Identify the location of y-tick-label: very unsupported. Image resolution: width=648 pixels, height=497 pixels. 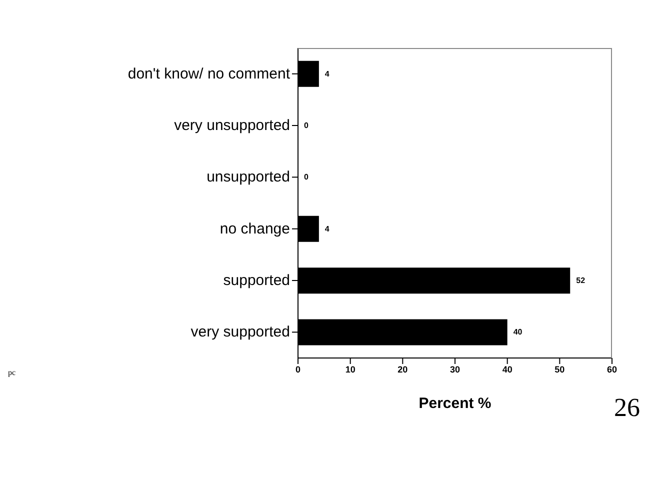
(232, 125).